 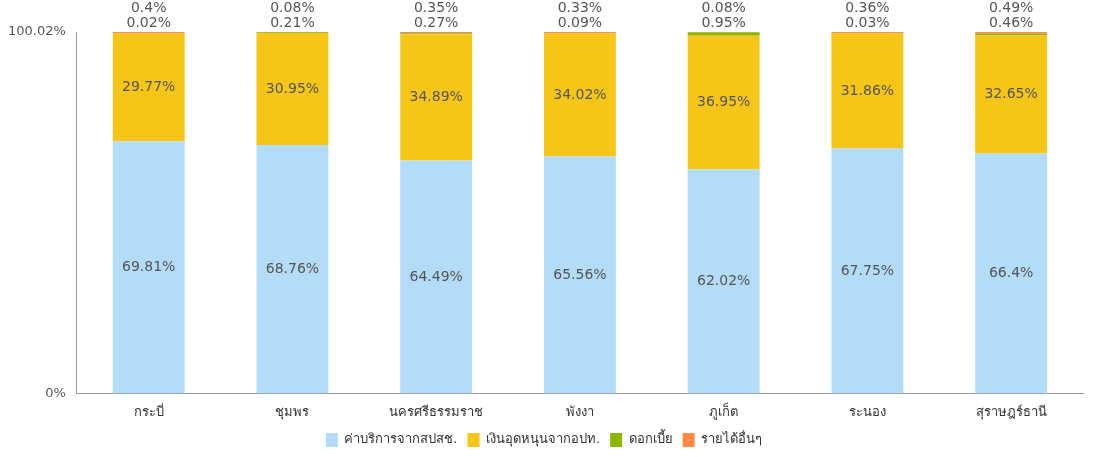 What do you see at coordinates (1011, 21) in the screenshot?
I see `data-label: 0.46%` at bounding box center [1011, 21].